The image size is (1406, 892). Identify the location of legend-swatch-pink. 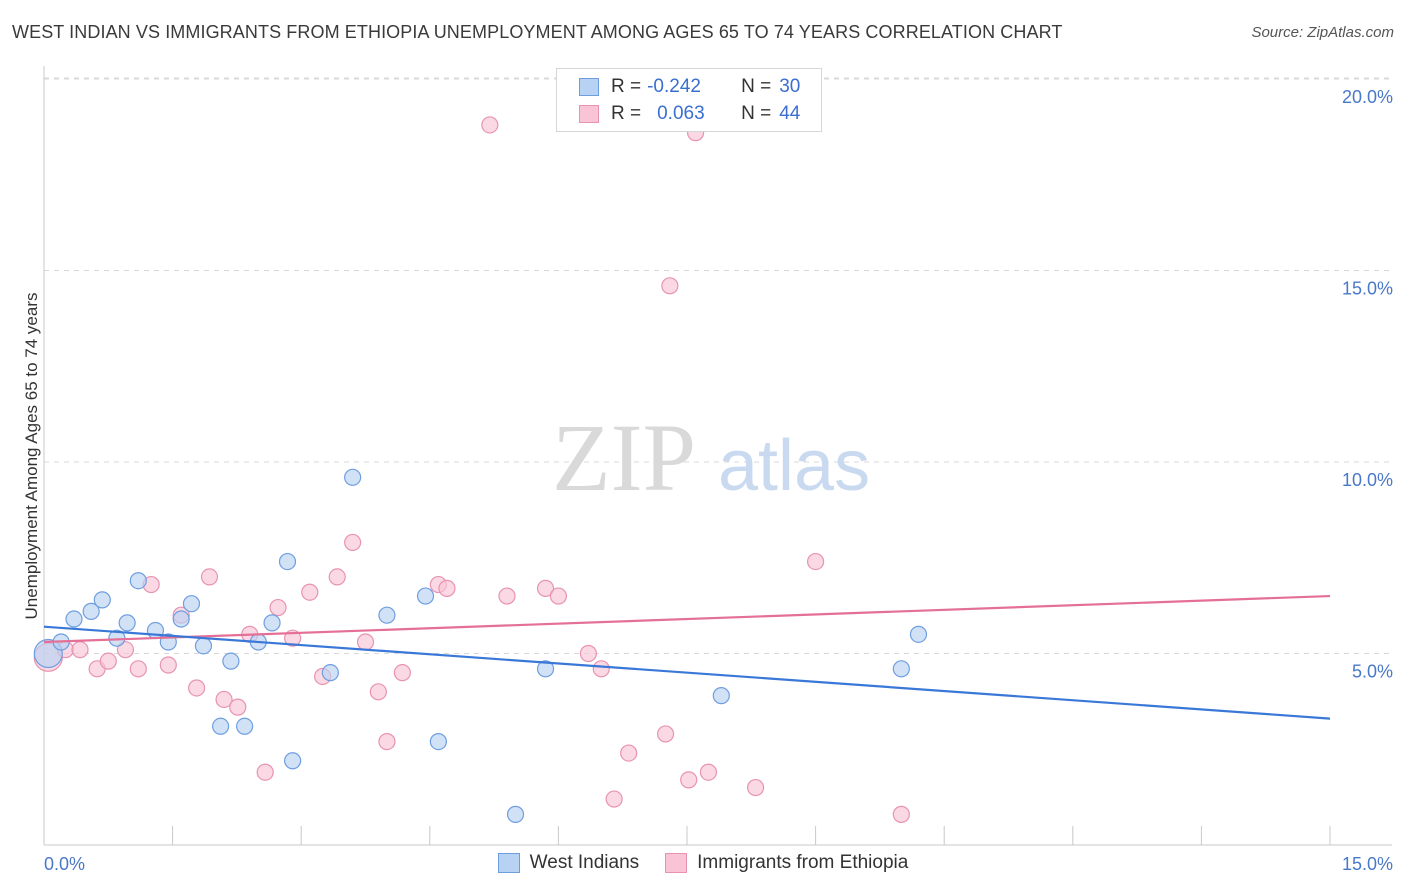
(589, 114).